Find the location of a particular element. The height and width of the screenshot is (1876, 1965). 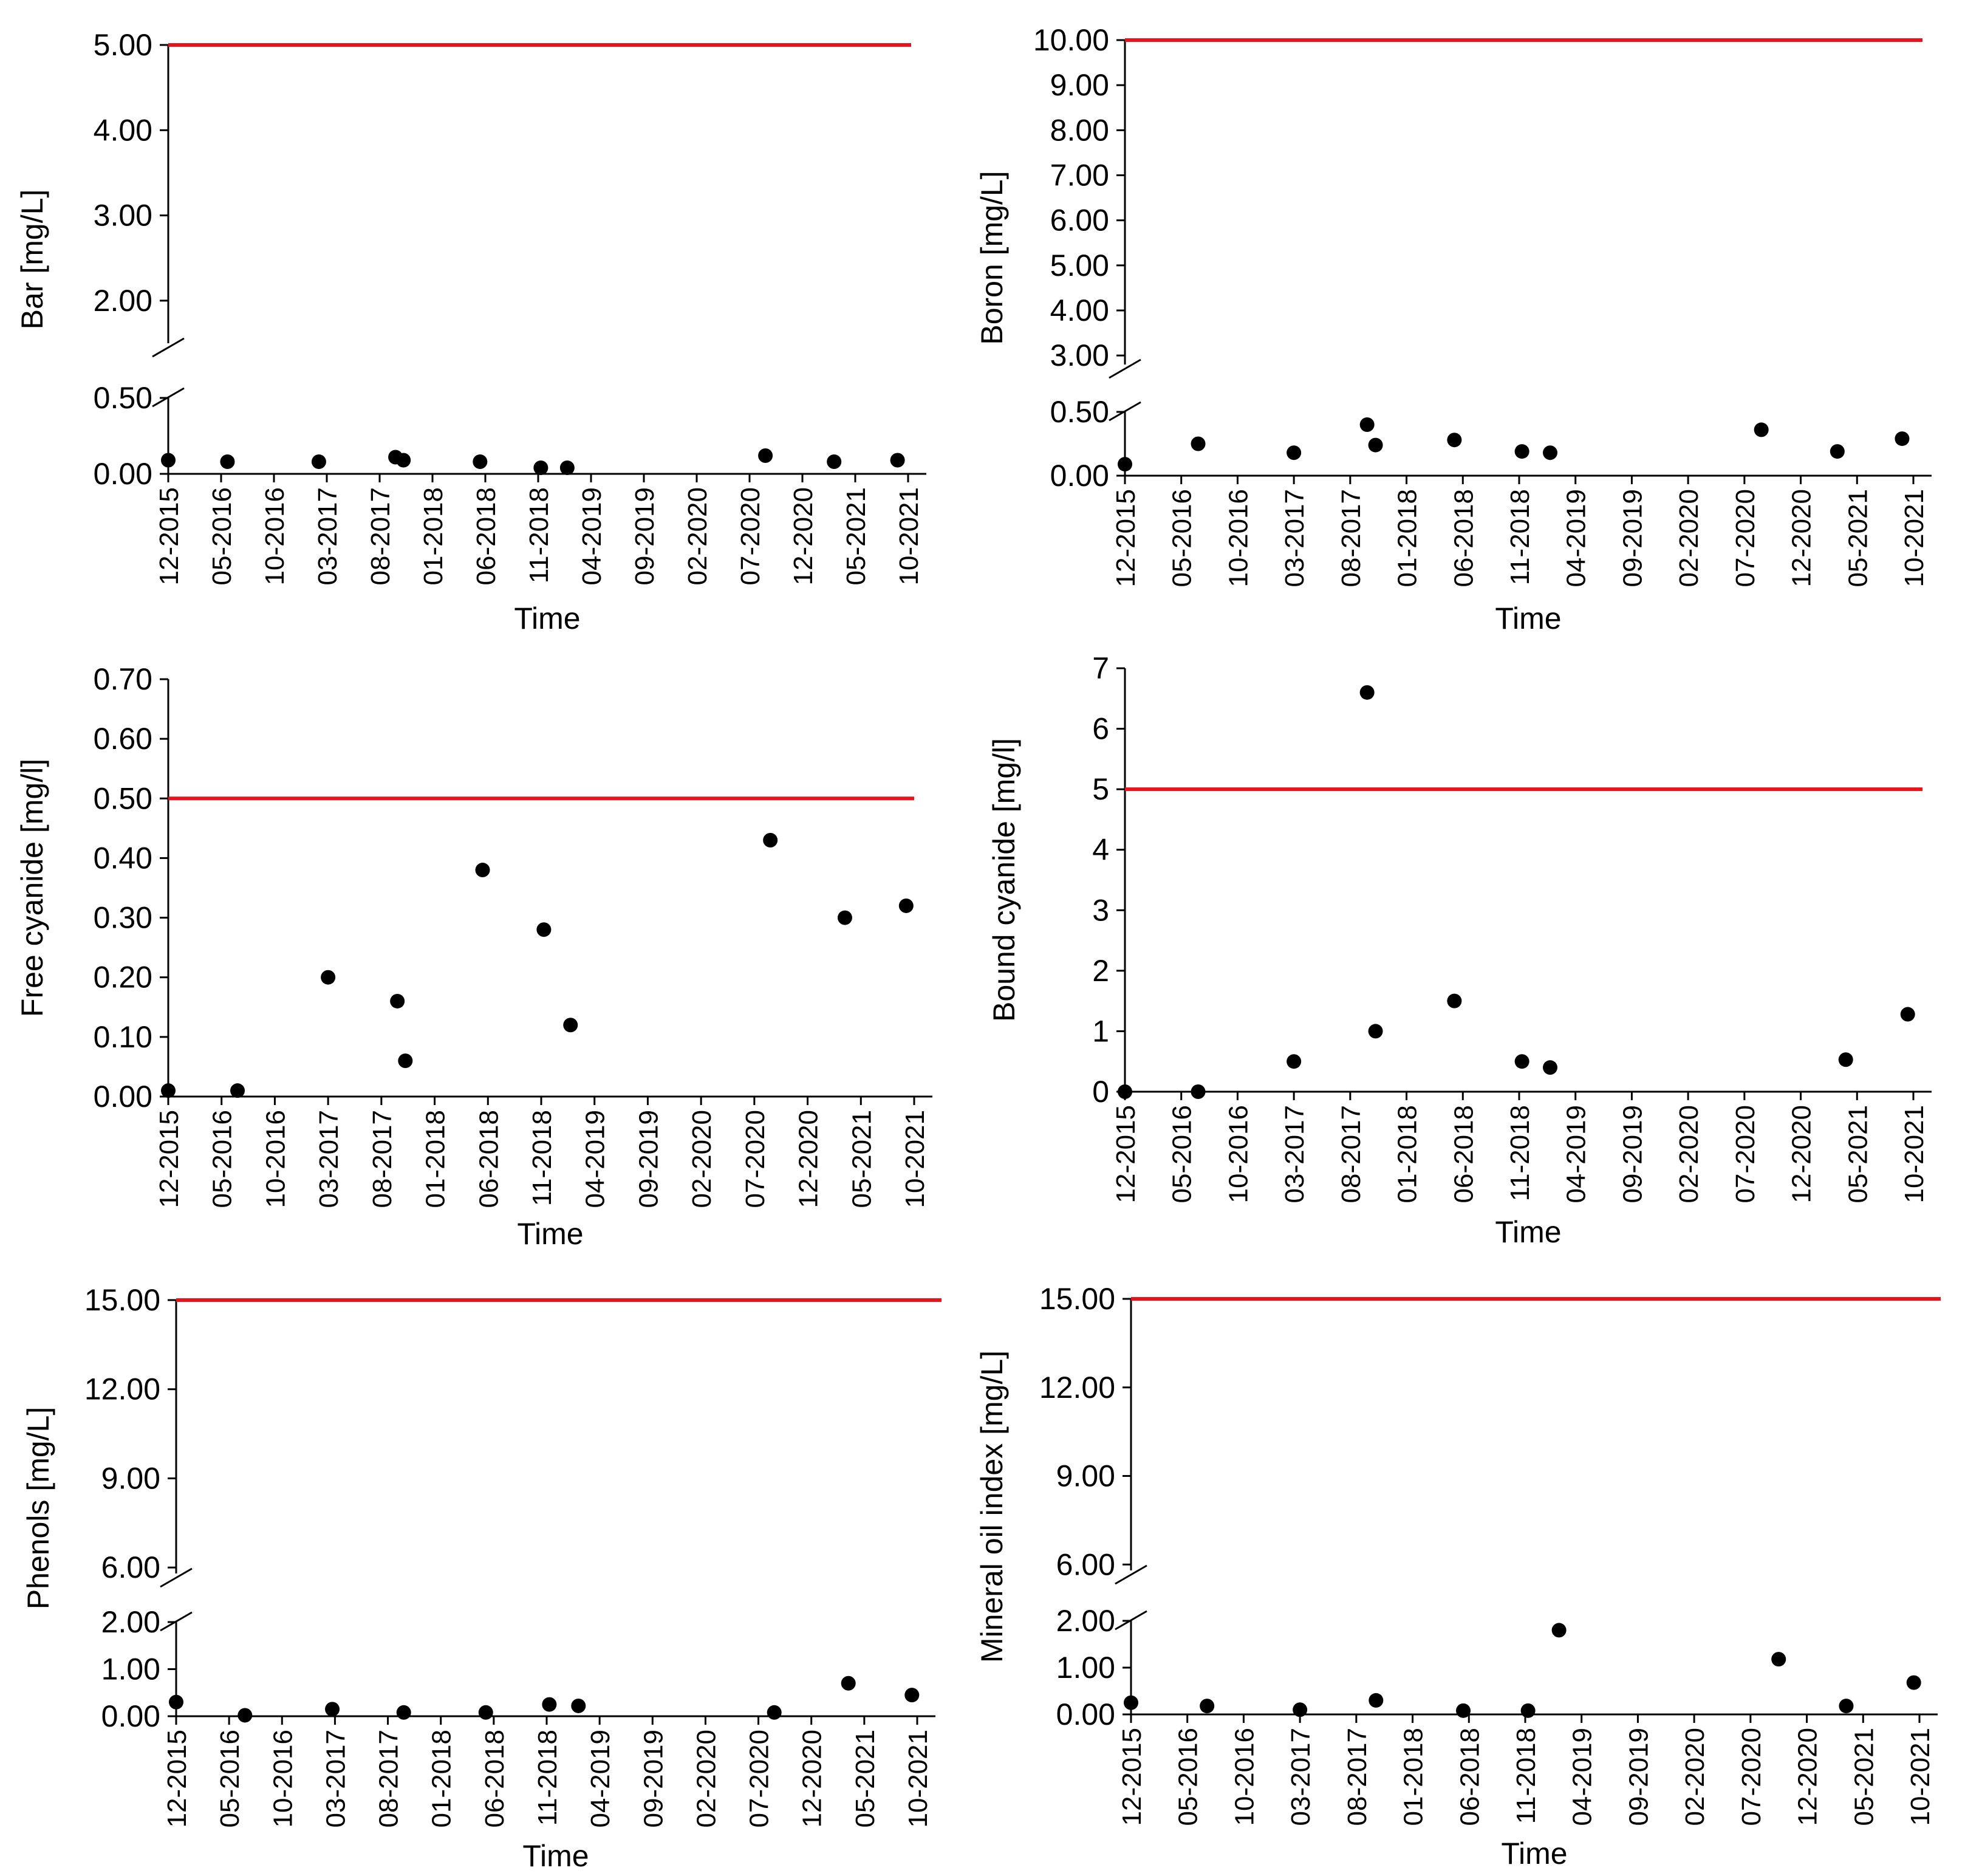

y-axis-title: Free cyanide [mg/l] is located at coordinates (32, 888).